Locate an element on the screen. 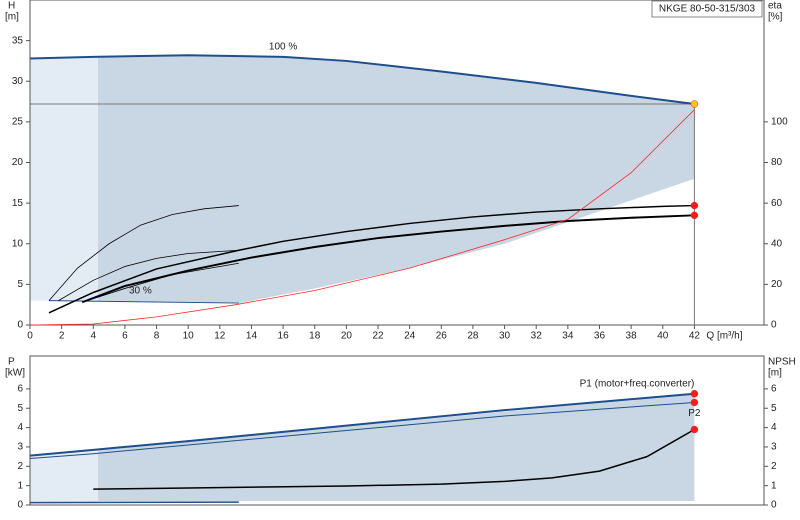 Image resolution: width=800 pixels, height=520 pixels. x-tick-label: 8 is located at coordinates (157, 336).